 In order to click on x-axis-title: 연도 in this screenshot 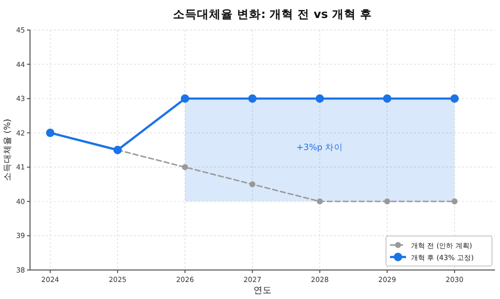, I will do `click(263, 291)`.